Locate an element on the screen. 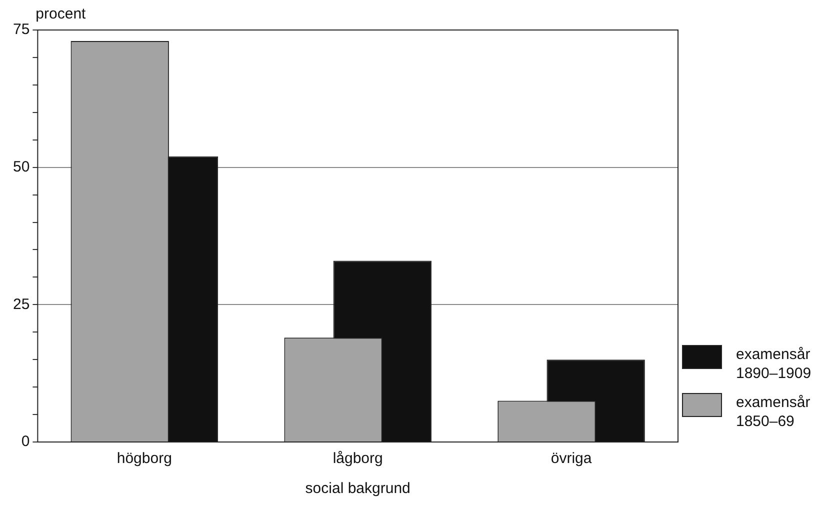 The image size is (828, 507). y-axis-title: procent is located at coordinates (61, 14).